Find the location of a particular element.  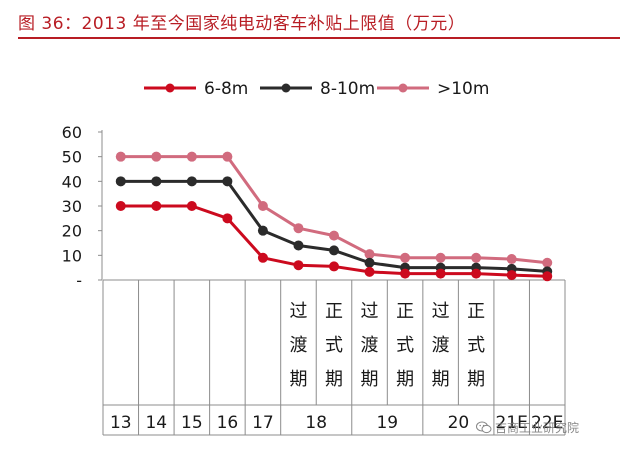

legend-label-6-8m: 6-8m is located at coordinates (226, 89).